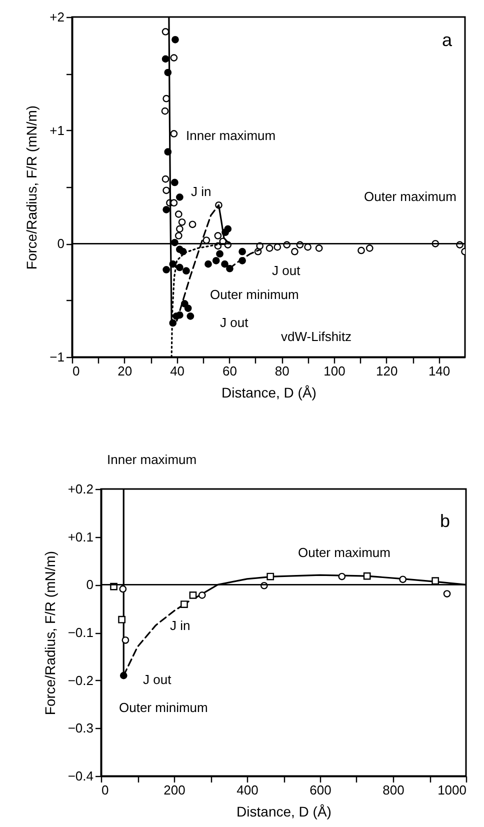 The height and width of the screenshot is (827, 484). What do you see at coordinates (439, 371) in the screenshot?
I see `x-tick-label: 140` at bounding box center [439, 371].